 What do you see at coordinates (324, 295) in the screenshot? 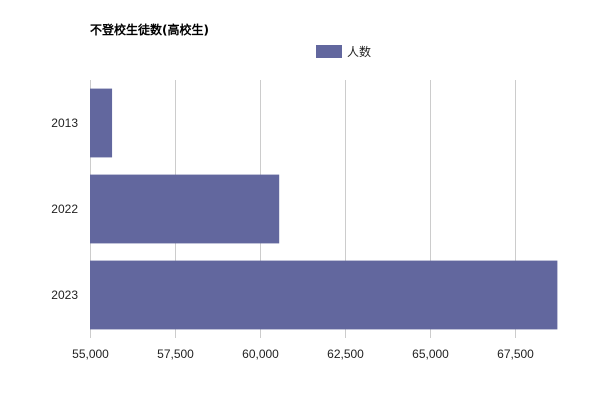
I see `bar-2023` at bounding box center [324, 295].